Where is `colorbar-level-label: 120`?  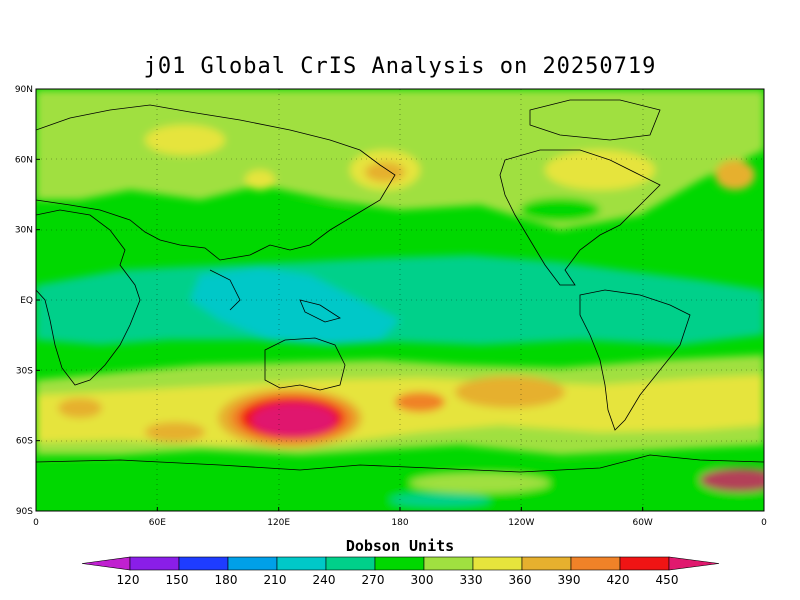
colorbar-level-label: 120 is located at coordinates (128, 580).